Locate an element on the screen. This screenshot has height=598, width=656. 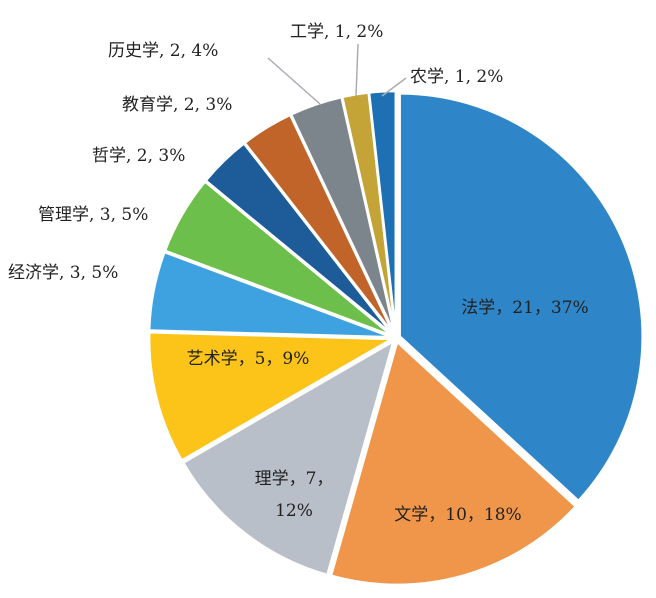
slice-label-2: 理学，7， is located at coordinates (294, 479).